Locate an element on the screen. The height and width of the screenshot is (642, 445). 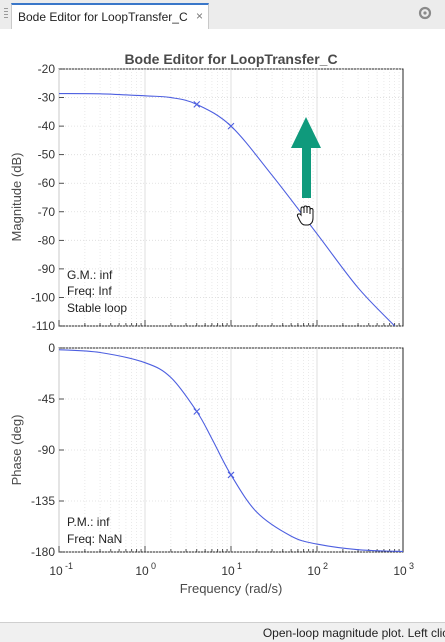
magnitude-y-ticks: -20 -30 -40 -50 -60 -70 -80 -90 -100 -110 is located at coordinates (43, 197).